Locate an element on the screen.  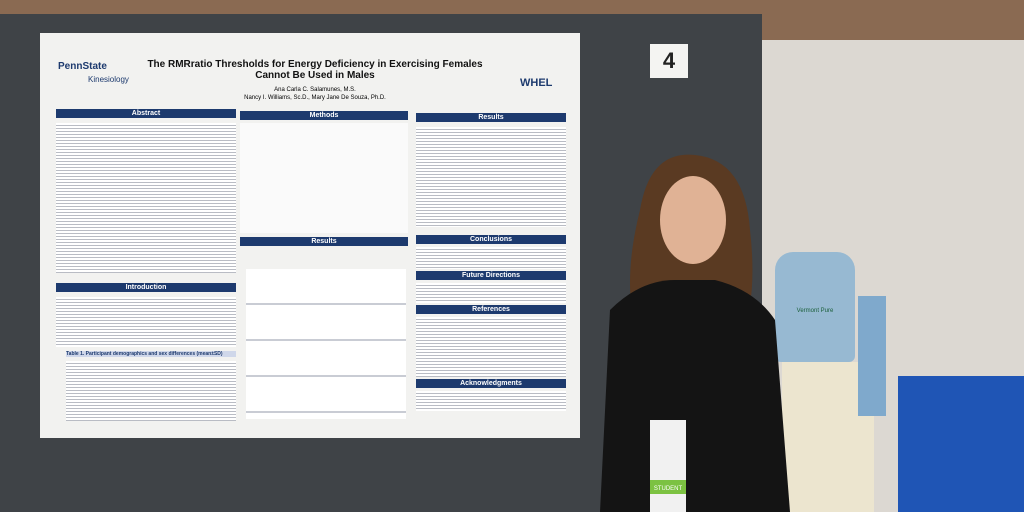
section-header: References is located at coordinates (491, 309).